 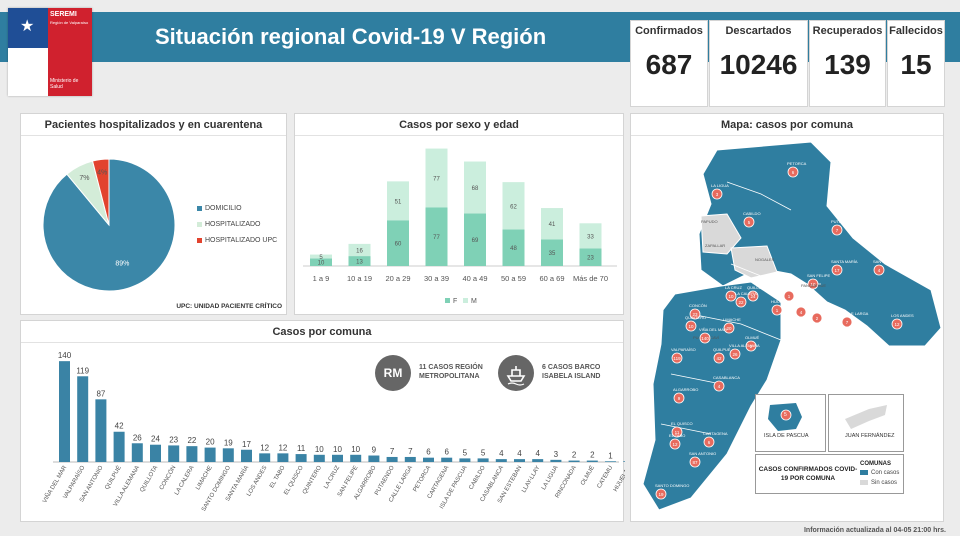 What do you see at coordinates (322, 332) in the screenshot?
I see `panel-title: Casos por comuna` at bounding box center [322, 332].